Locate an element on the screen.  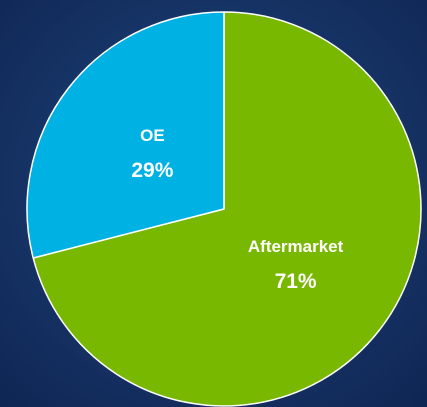
slice-value-label: 29% is located at coordinates (152, 170).